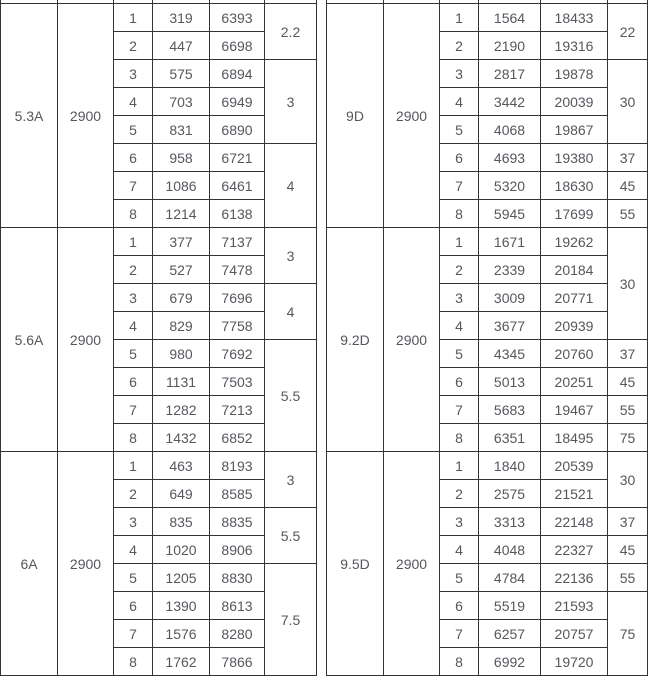 The image size is (649, 678). Describe the element at coordinates (85, 339) in the screenshot. I see `rpm-cell: 2900` at that location.